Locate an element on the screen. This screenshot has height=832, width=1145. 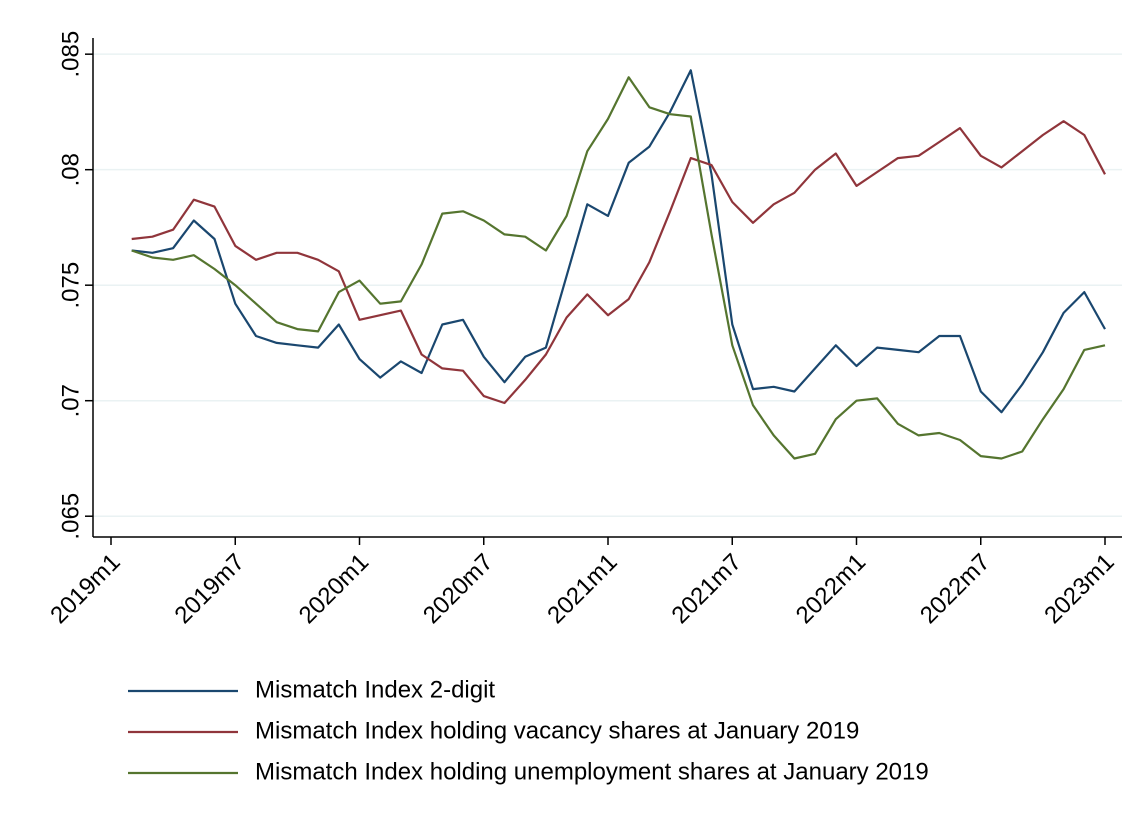
x-tick-label: 2023m1 is located at coordinates (1079, 589).